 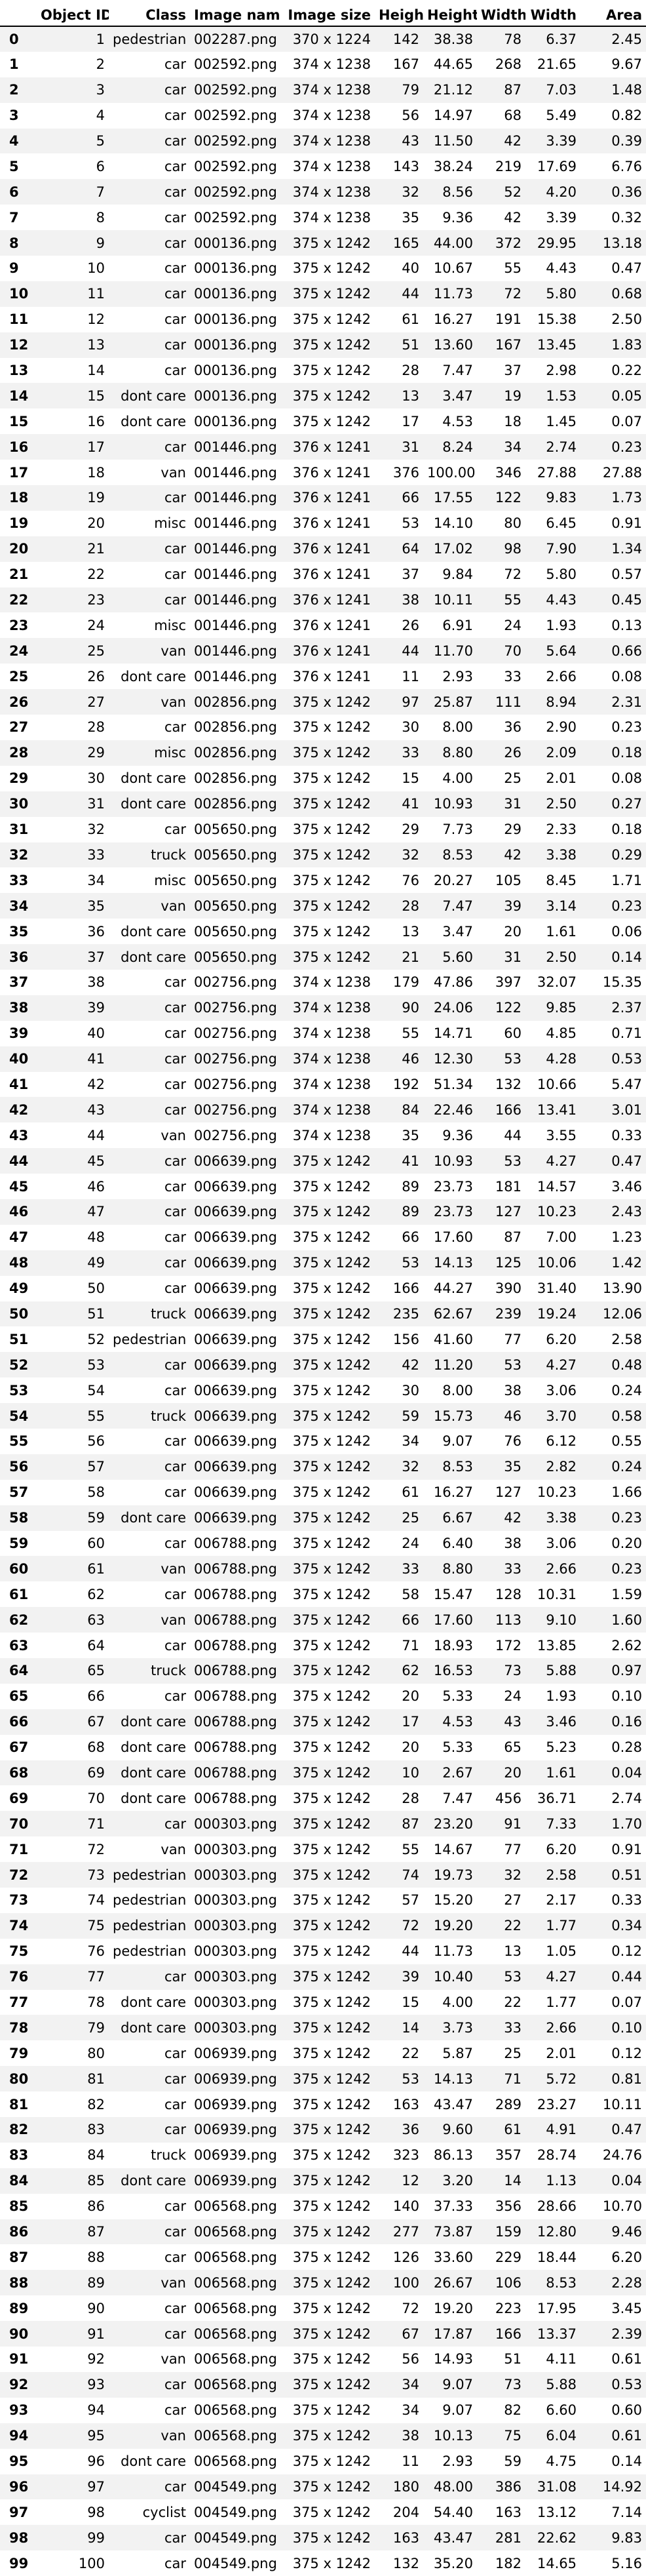 I want to click on header-class: Class, so click(x=165, y=15).